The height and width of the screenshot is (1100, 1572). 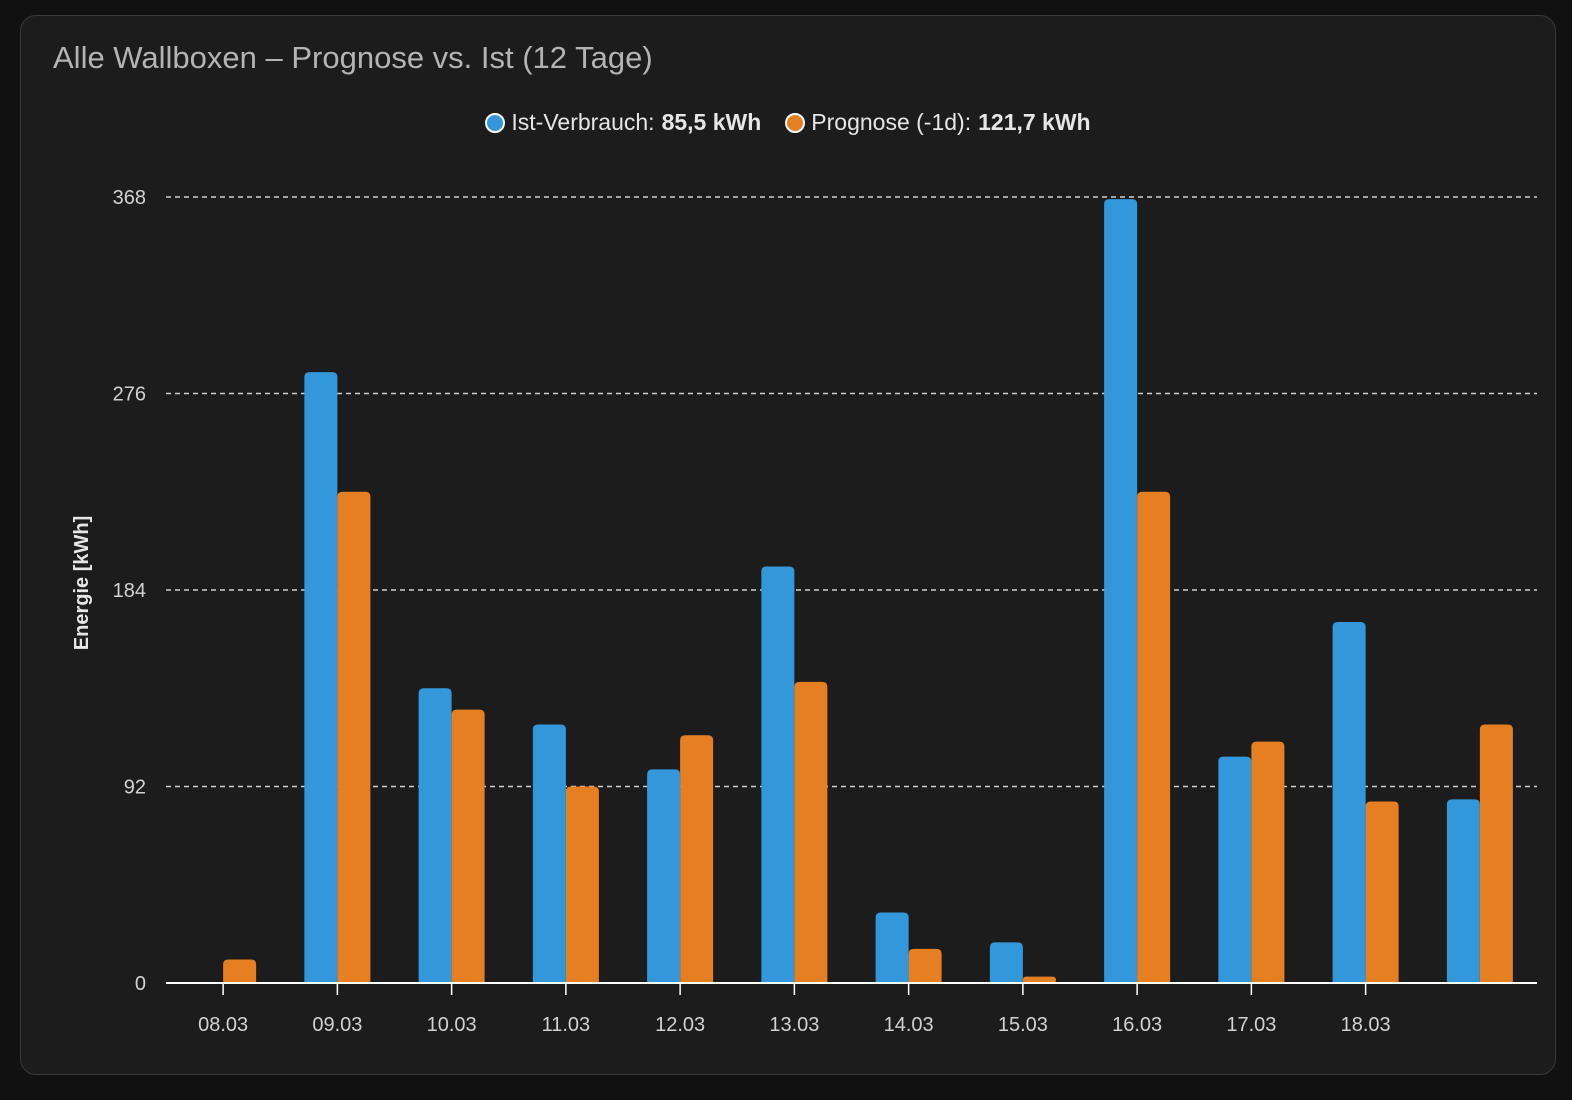 What do you see at coordinates (135, 788) in the screenshot?
I see `y-tick-label: 92` at bounding box center [135, 788].